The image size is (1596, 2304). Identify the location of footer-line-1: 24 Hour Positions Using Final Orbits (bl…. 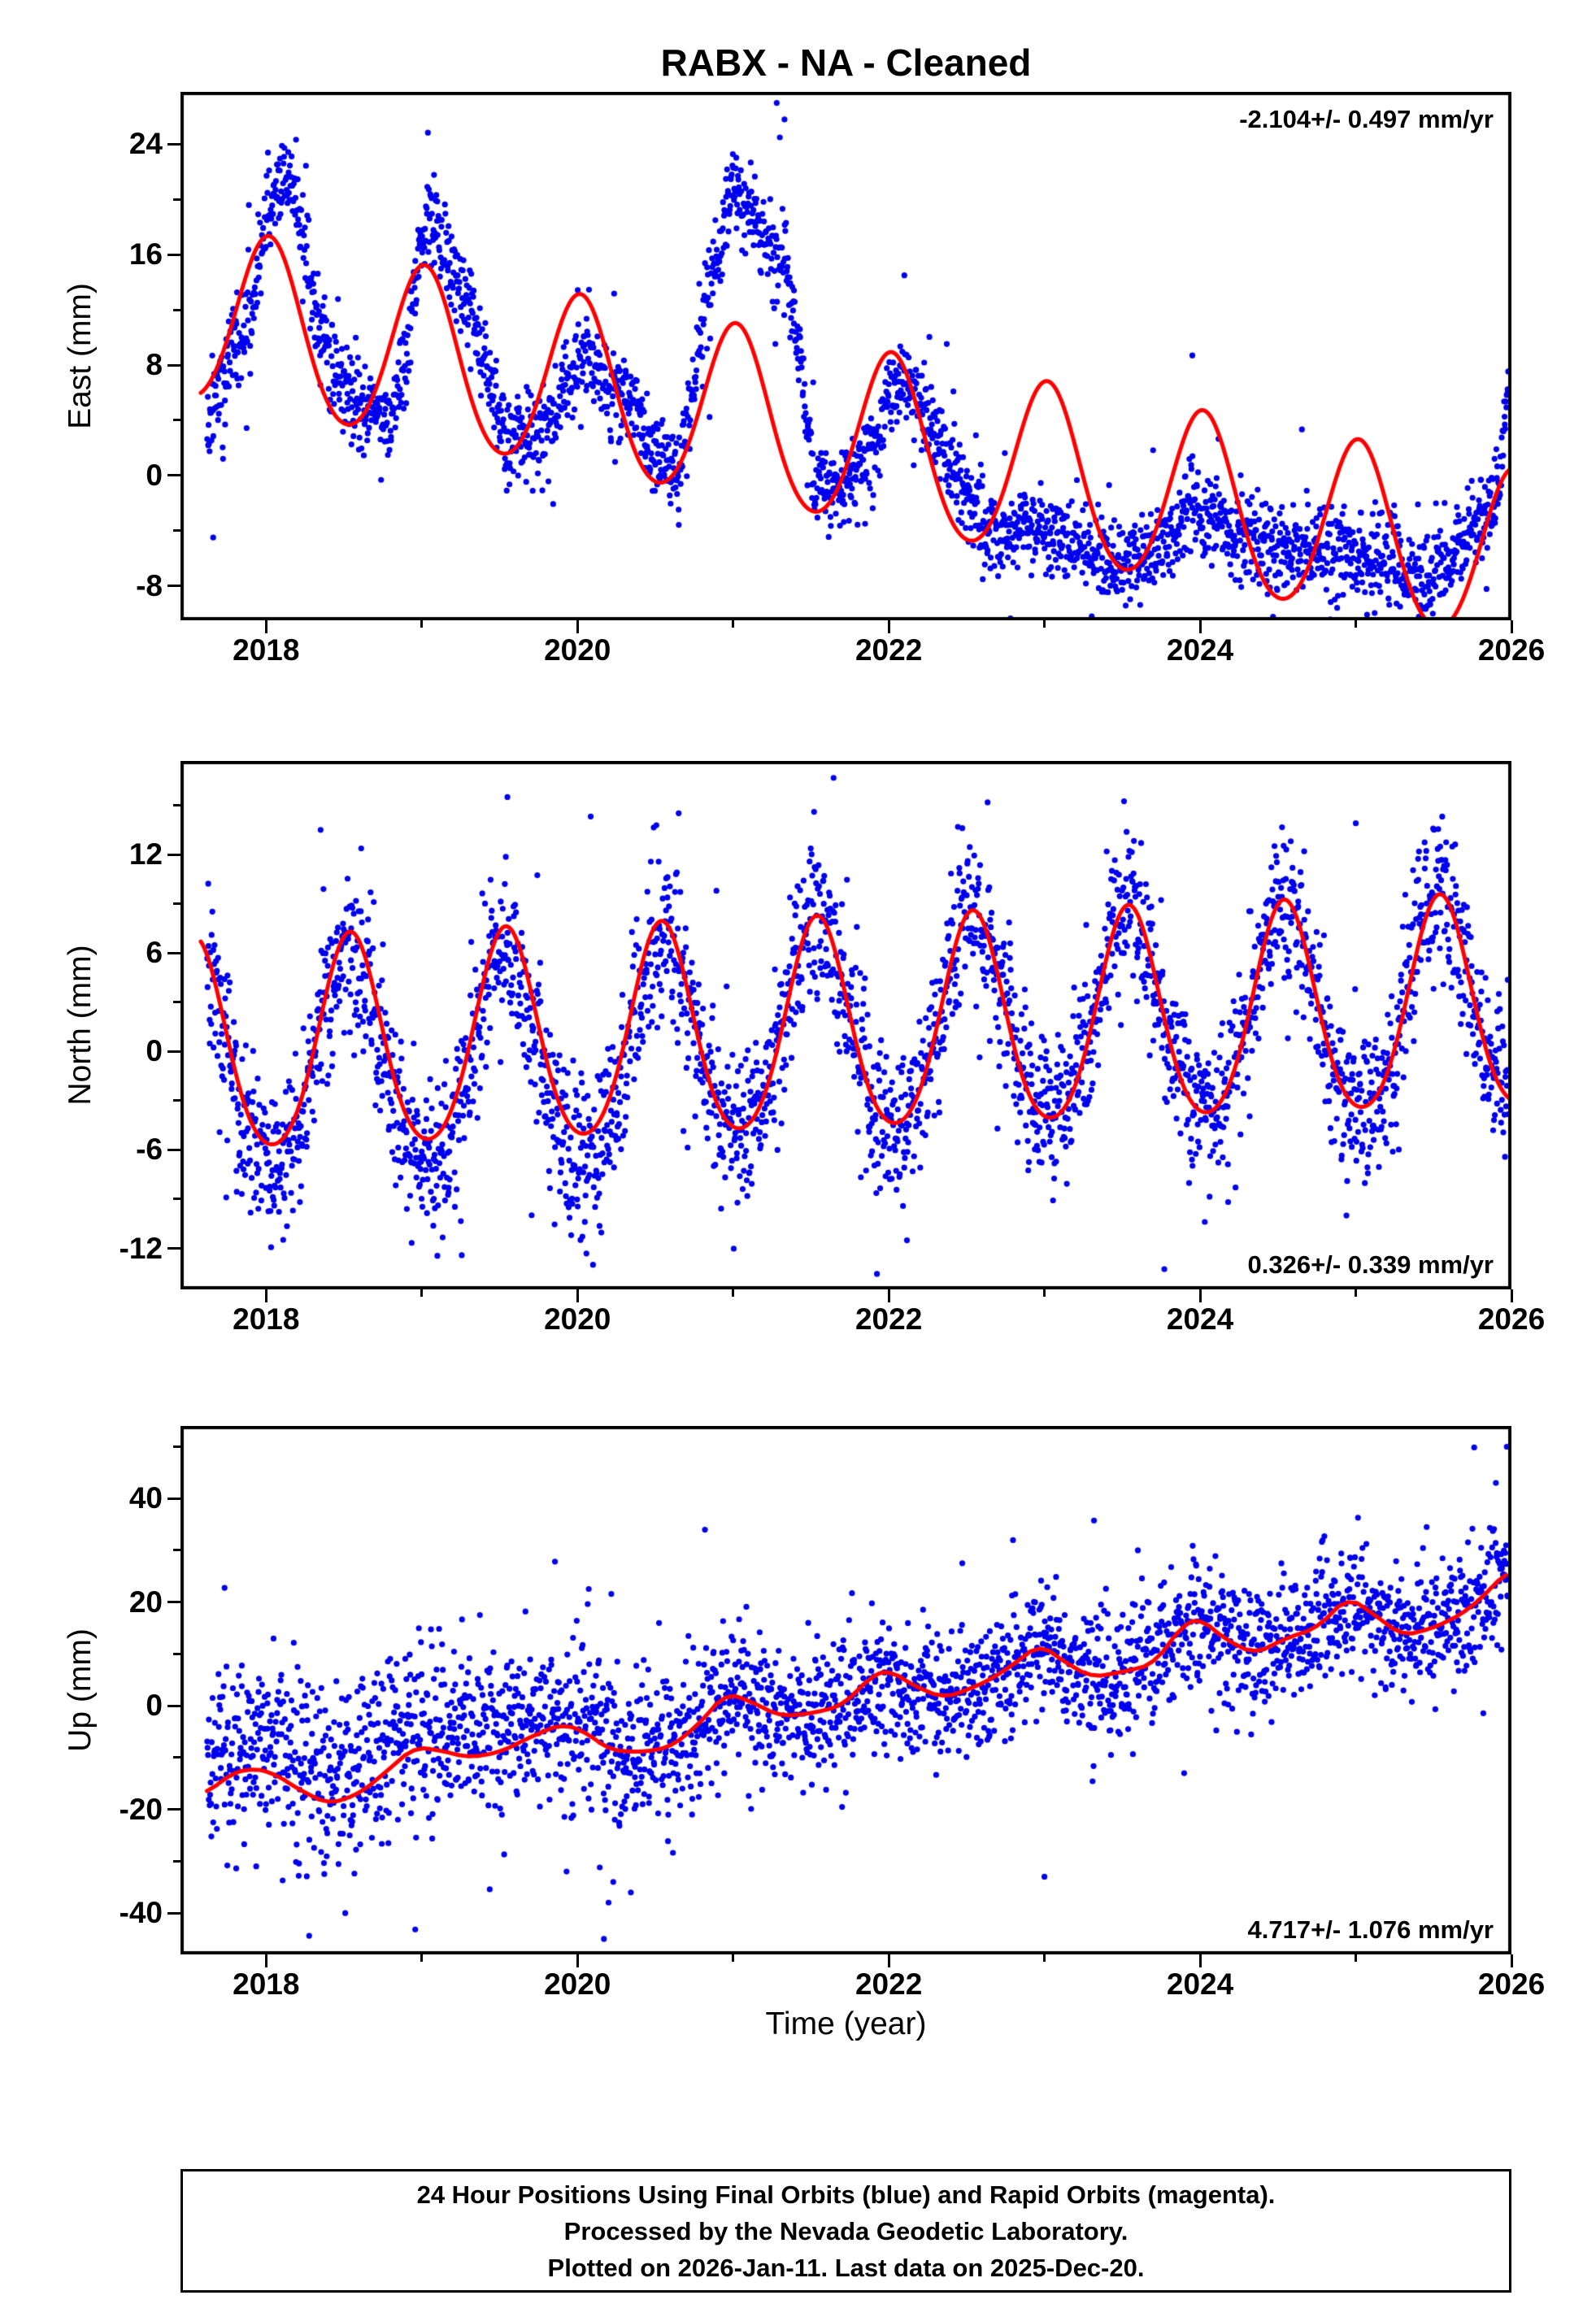
(846, 2195).